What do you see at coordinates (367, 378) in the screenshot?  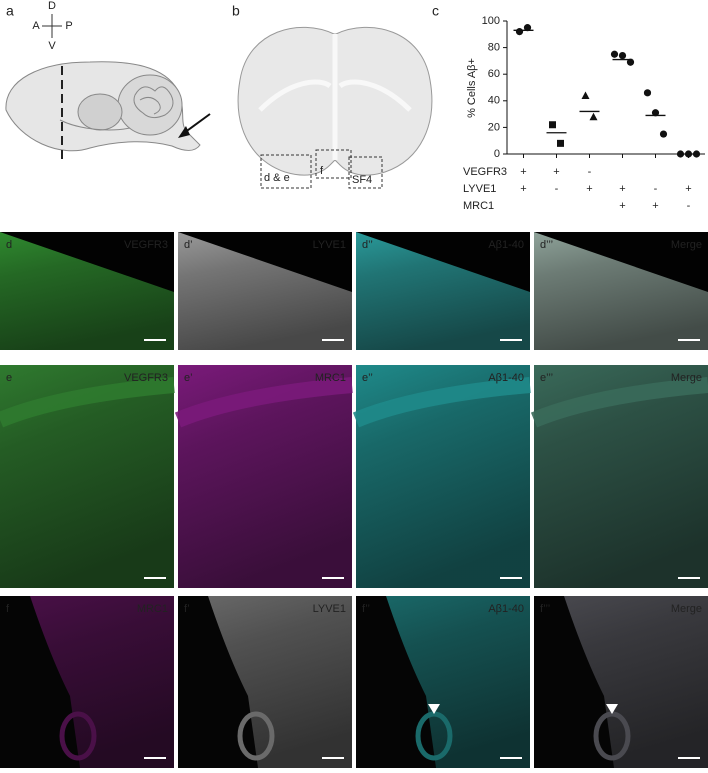 I see `panel-label: e’’` at bounding box center [367, 378].